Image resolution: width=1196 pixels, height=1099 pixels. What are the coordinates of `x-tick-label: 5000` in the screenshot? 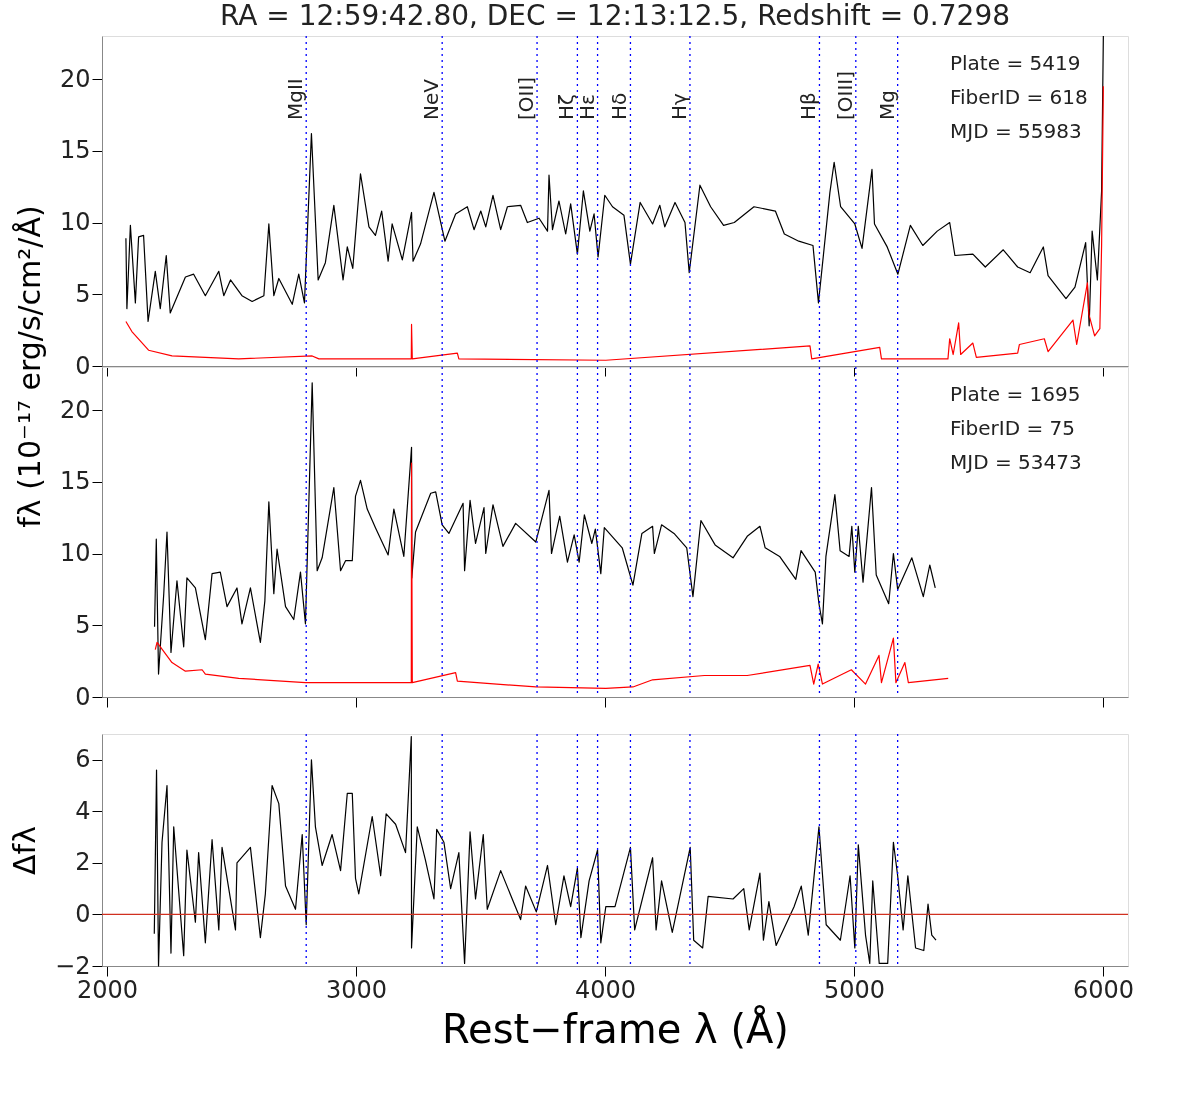 It's located at (855, 989).